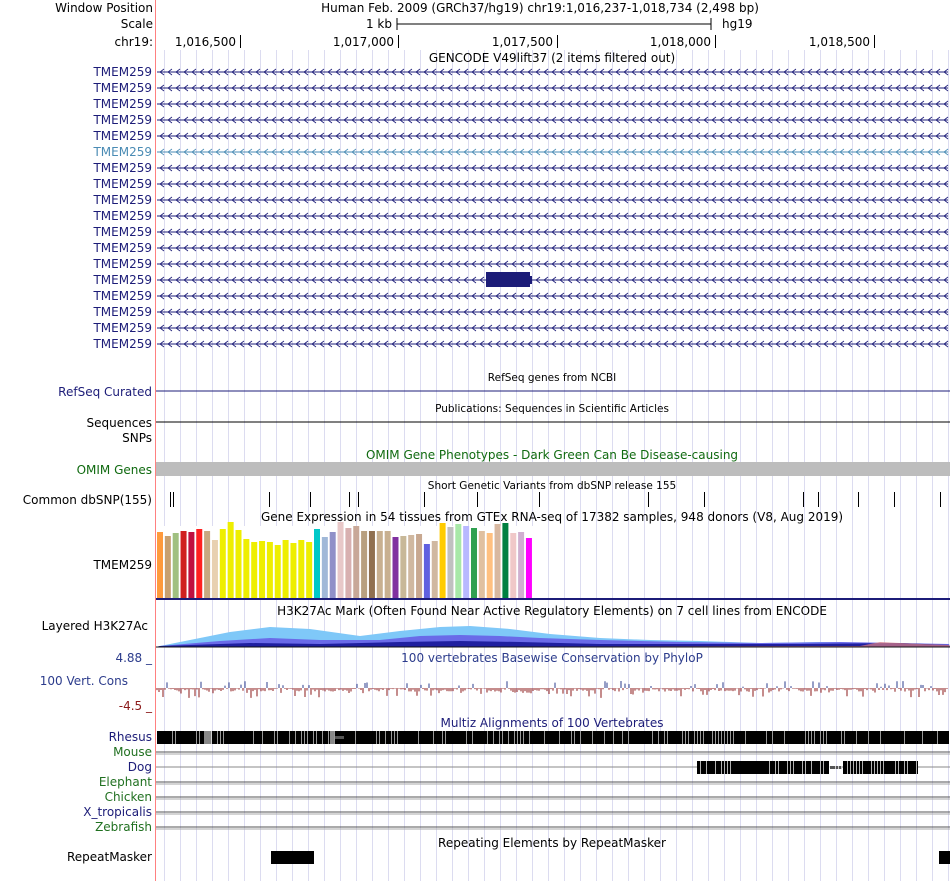 This screenshot has width=950, height=881. Describe the element at coordinates (137, 438) in the screenshot. I see `snps-label: SNPs` at that location.